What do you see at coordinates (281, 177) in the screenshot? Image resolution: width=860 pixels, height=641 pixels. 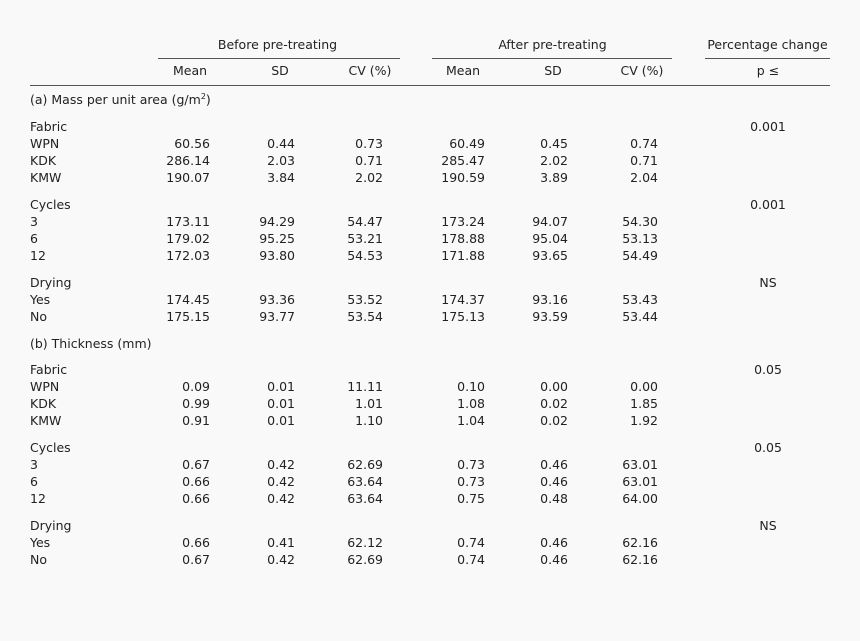 I see `cell-sd-before: 3.84` at bounding box center [281, 177].